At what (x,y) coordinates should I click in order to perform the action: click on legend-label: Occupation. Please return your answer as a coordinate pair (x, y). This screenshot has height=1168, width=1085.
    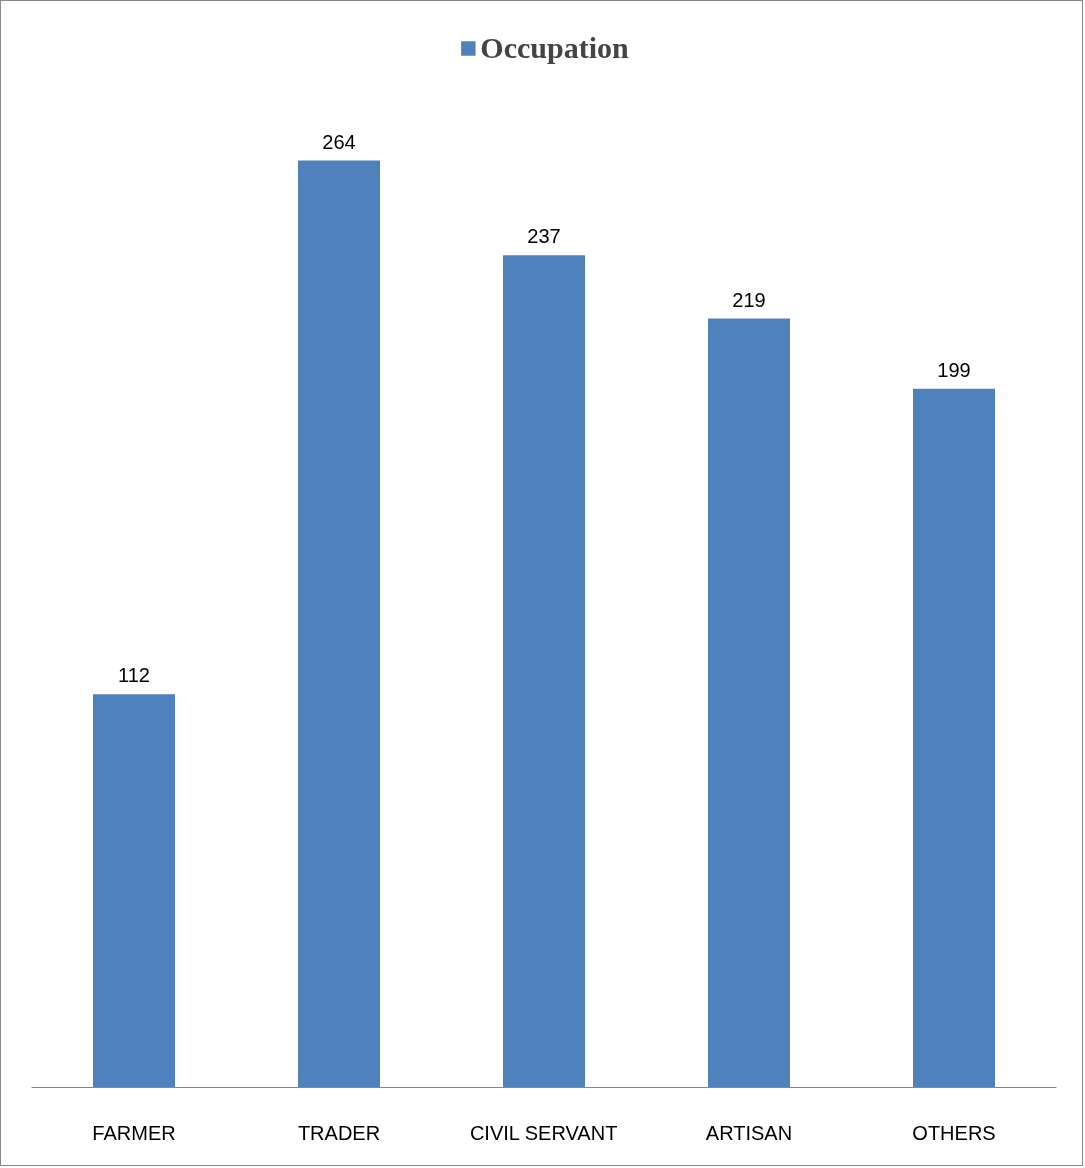
    Looking at the image, I should click on (554, 48).